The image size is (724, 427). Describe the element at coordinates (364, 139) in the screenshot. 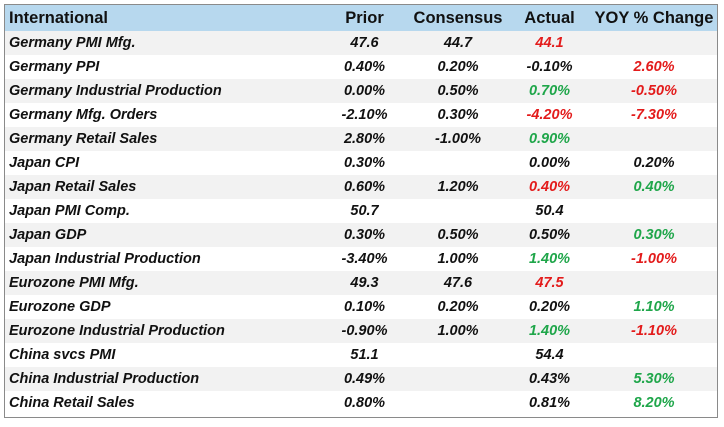

I see `prior-value-cell: 2.80%` at that location.